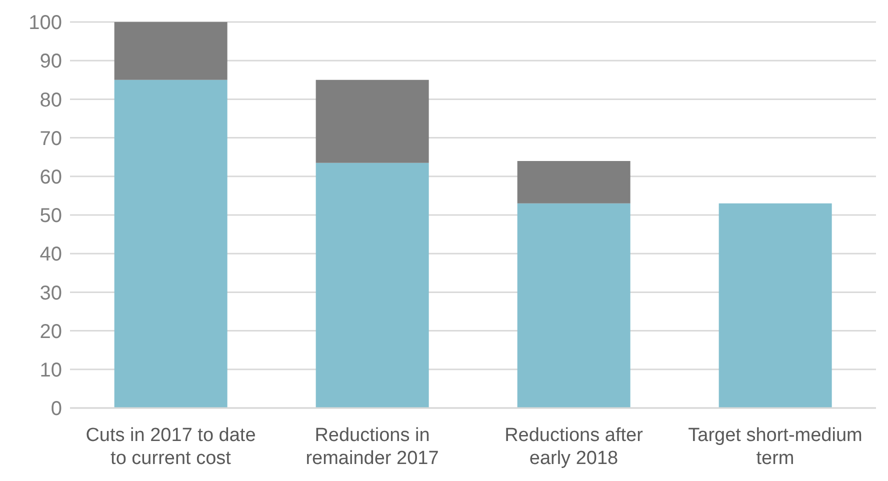 This screenshot has width=888, height=481. I want to click on y-tick-label: 60, so click(51, 177).